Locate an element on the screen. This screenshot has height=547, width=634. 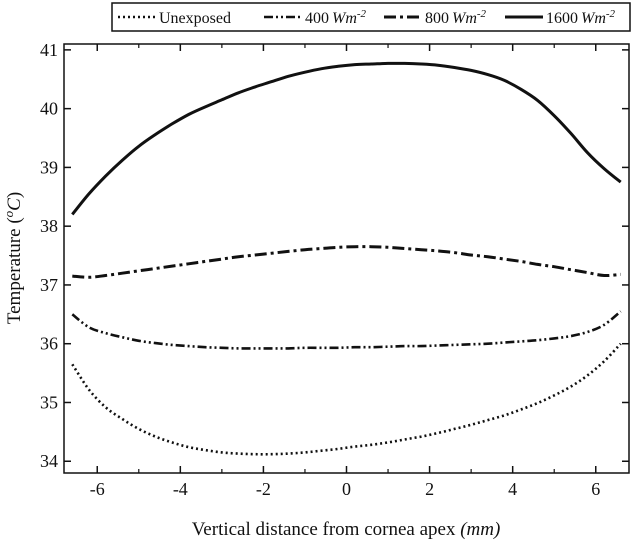
x-tick-label: 4 is located at coordinates (512, 489).